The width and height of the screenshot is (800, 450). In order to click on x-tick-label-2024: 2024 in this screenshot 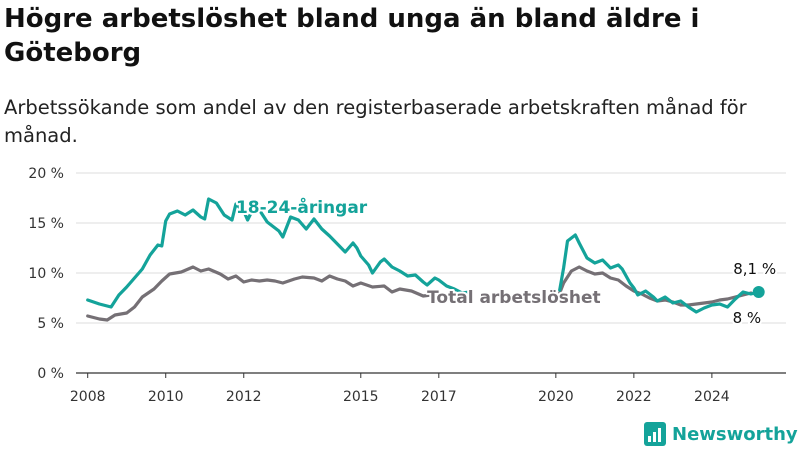, I will do `click(712, 397)`.